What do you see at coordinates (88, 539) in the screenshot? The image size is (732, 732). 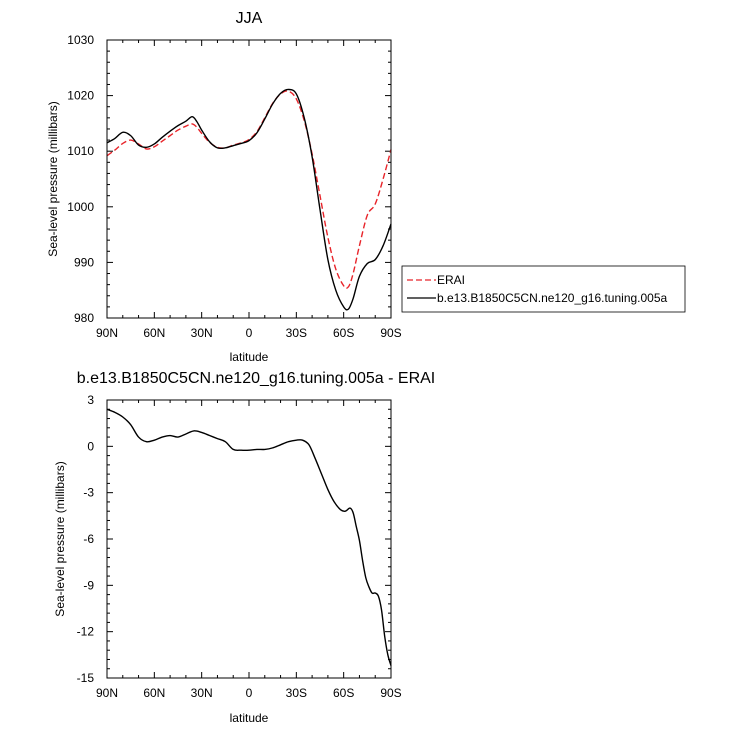 I see `bottom-ytick-label: -6` at bounding box center [88, 539].